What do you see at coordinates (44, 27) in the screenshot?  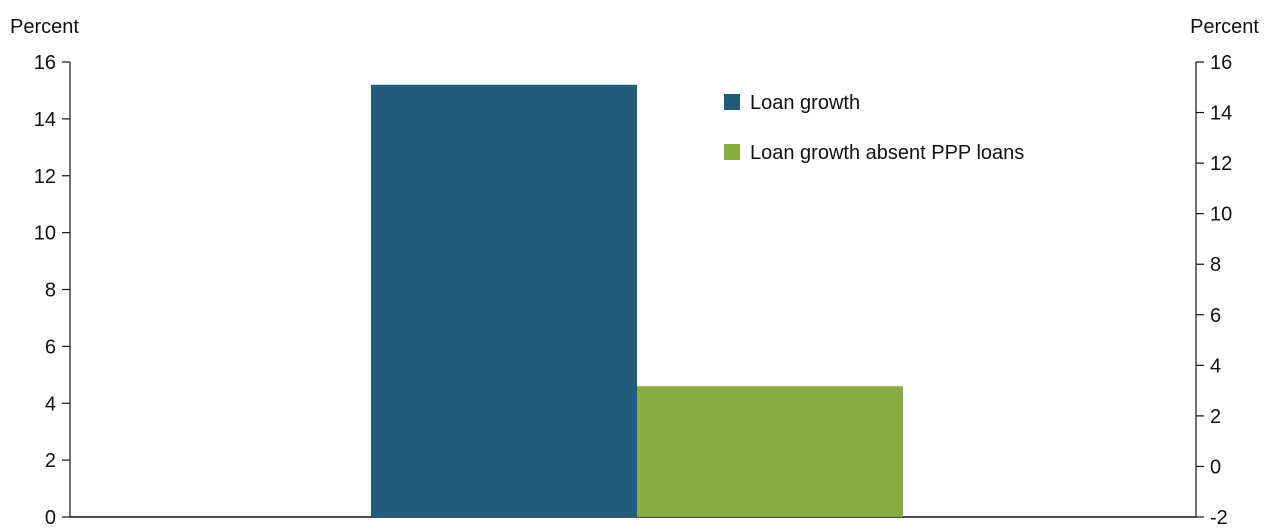 I see `left-axis-title: Percent` at bounding box center [44, 27].